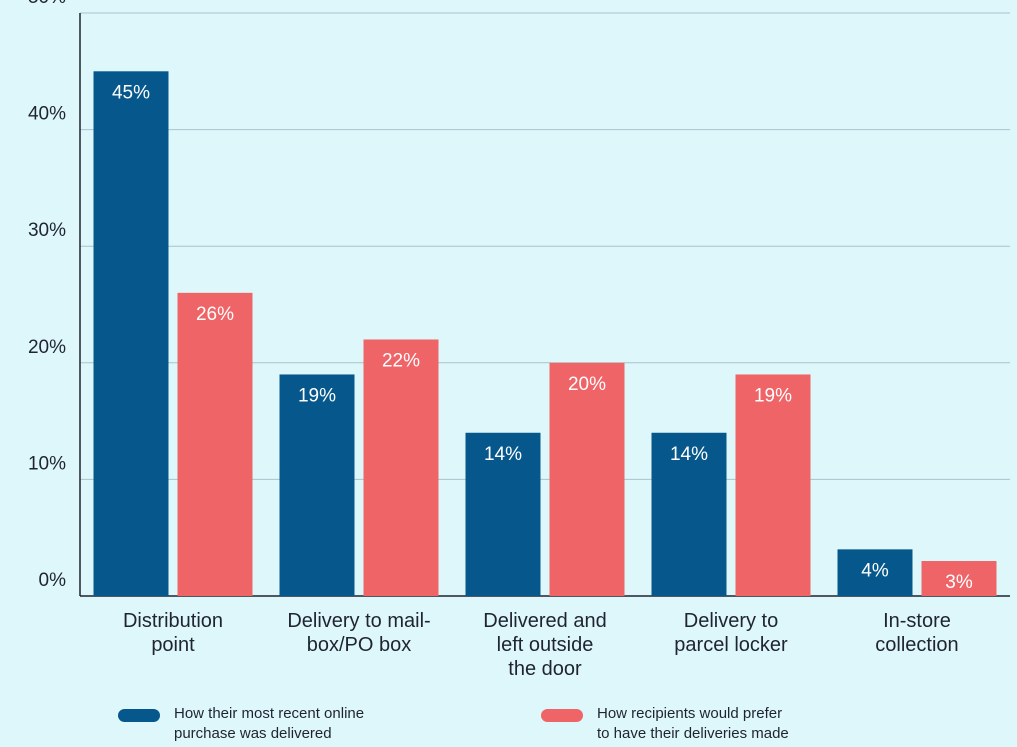 Image resolution: width=1017 pixels, height=747 pixels. What do you see at coordinates (916, 633) in the screenshot?
I see `x-category-label: In-store collection` at bounding box center [916, 633].